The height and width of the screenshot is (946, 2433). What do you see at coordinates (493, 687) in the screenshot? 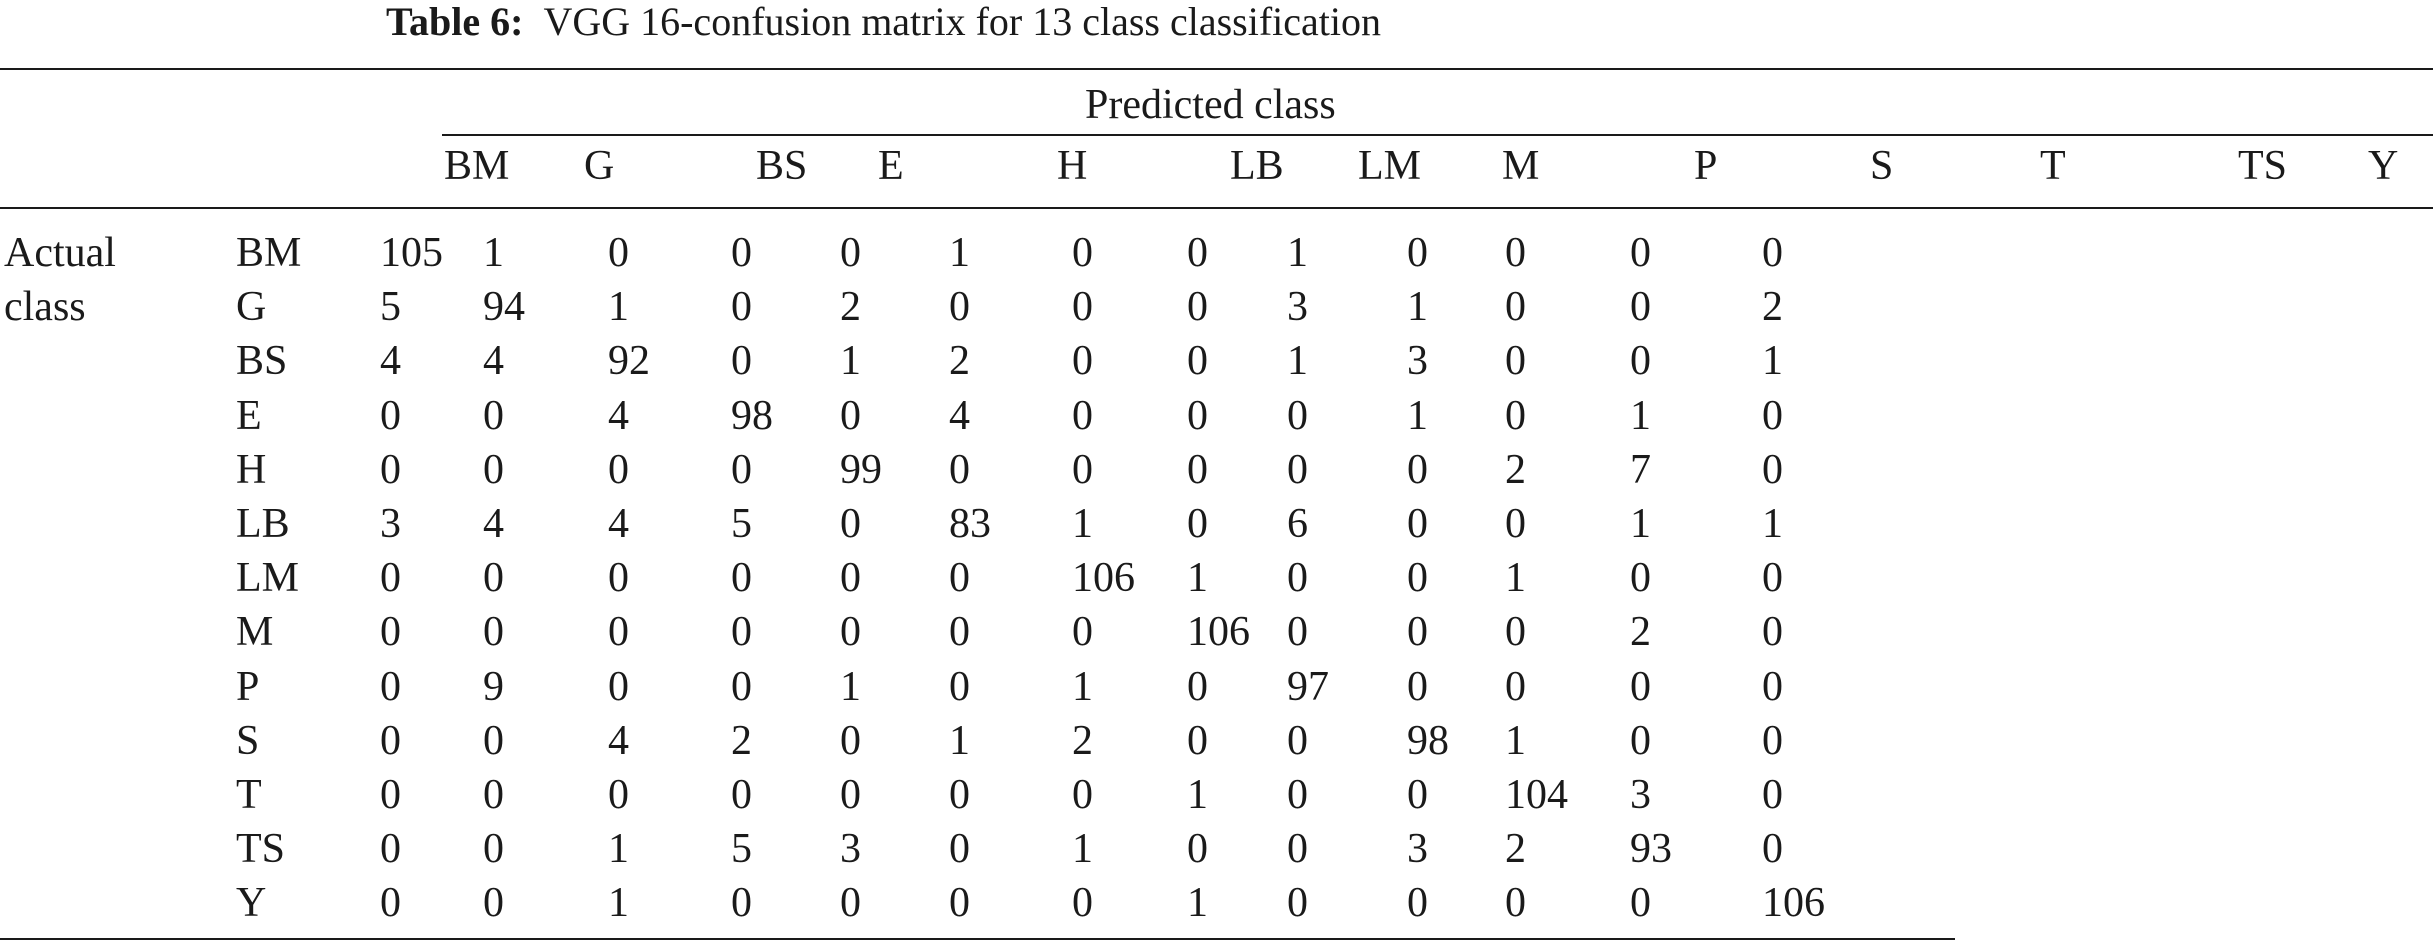
I see `matrix-cell: 9` at bounding box center [493, 687].